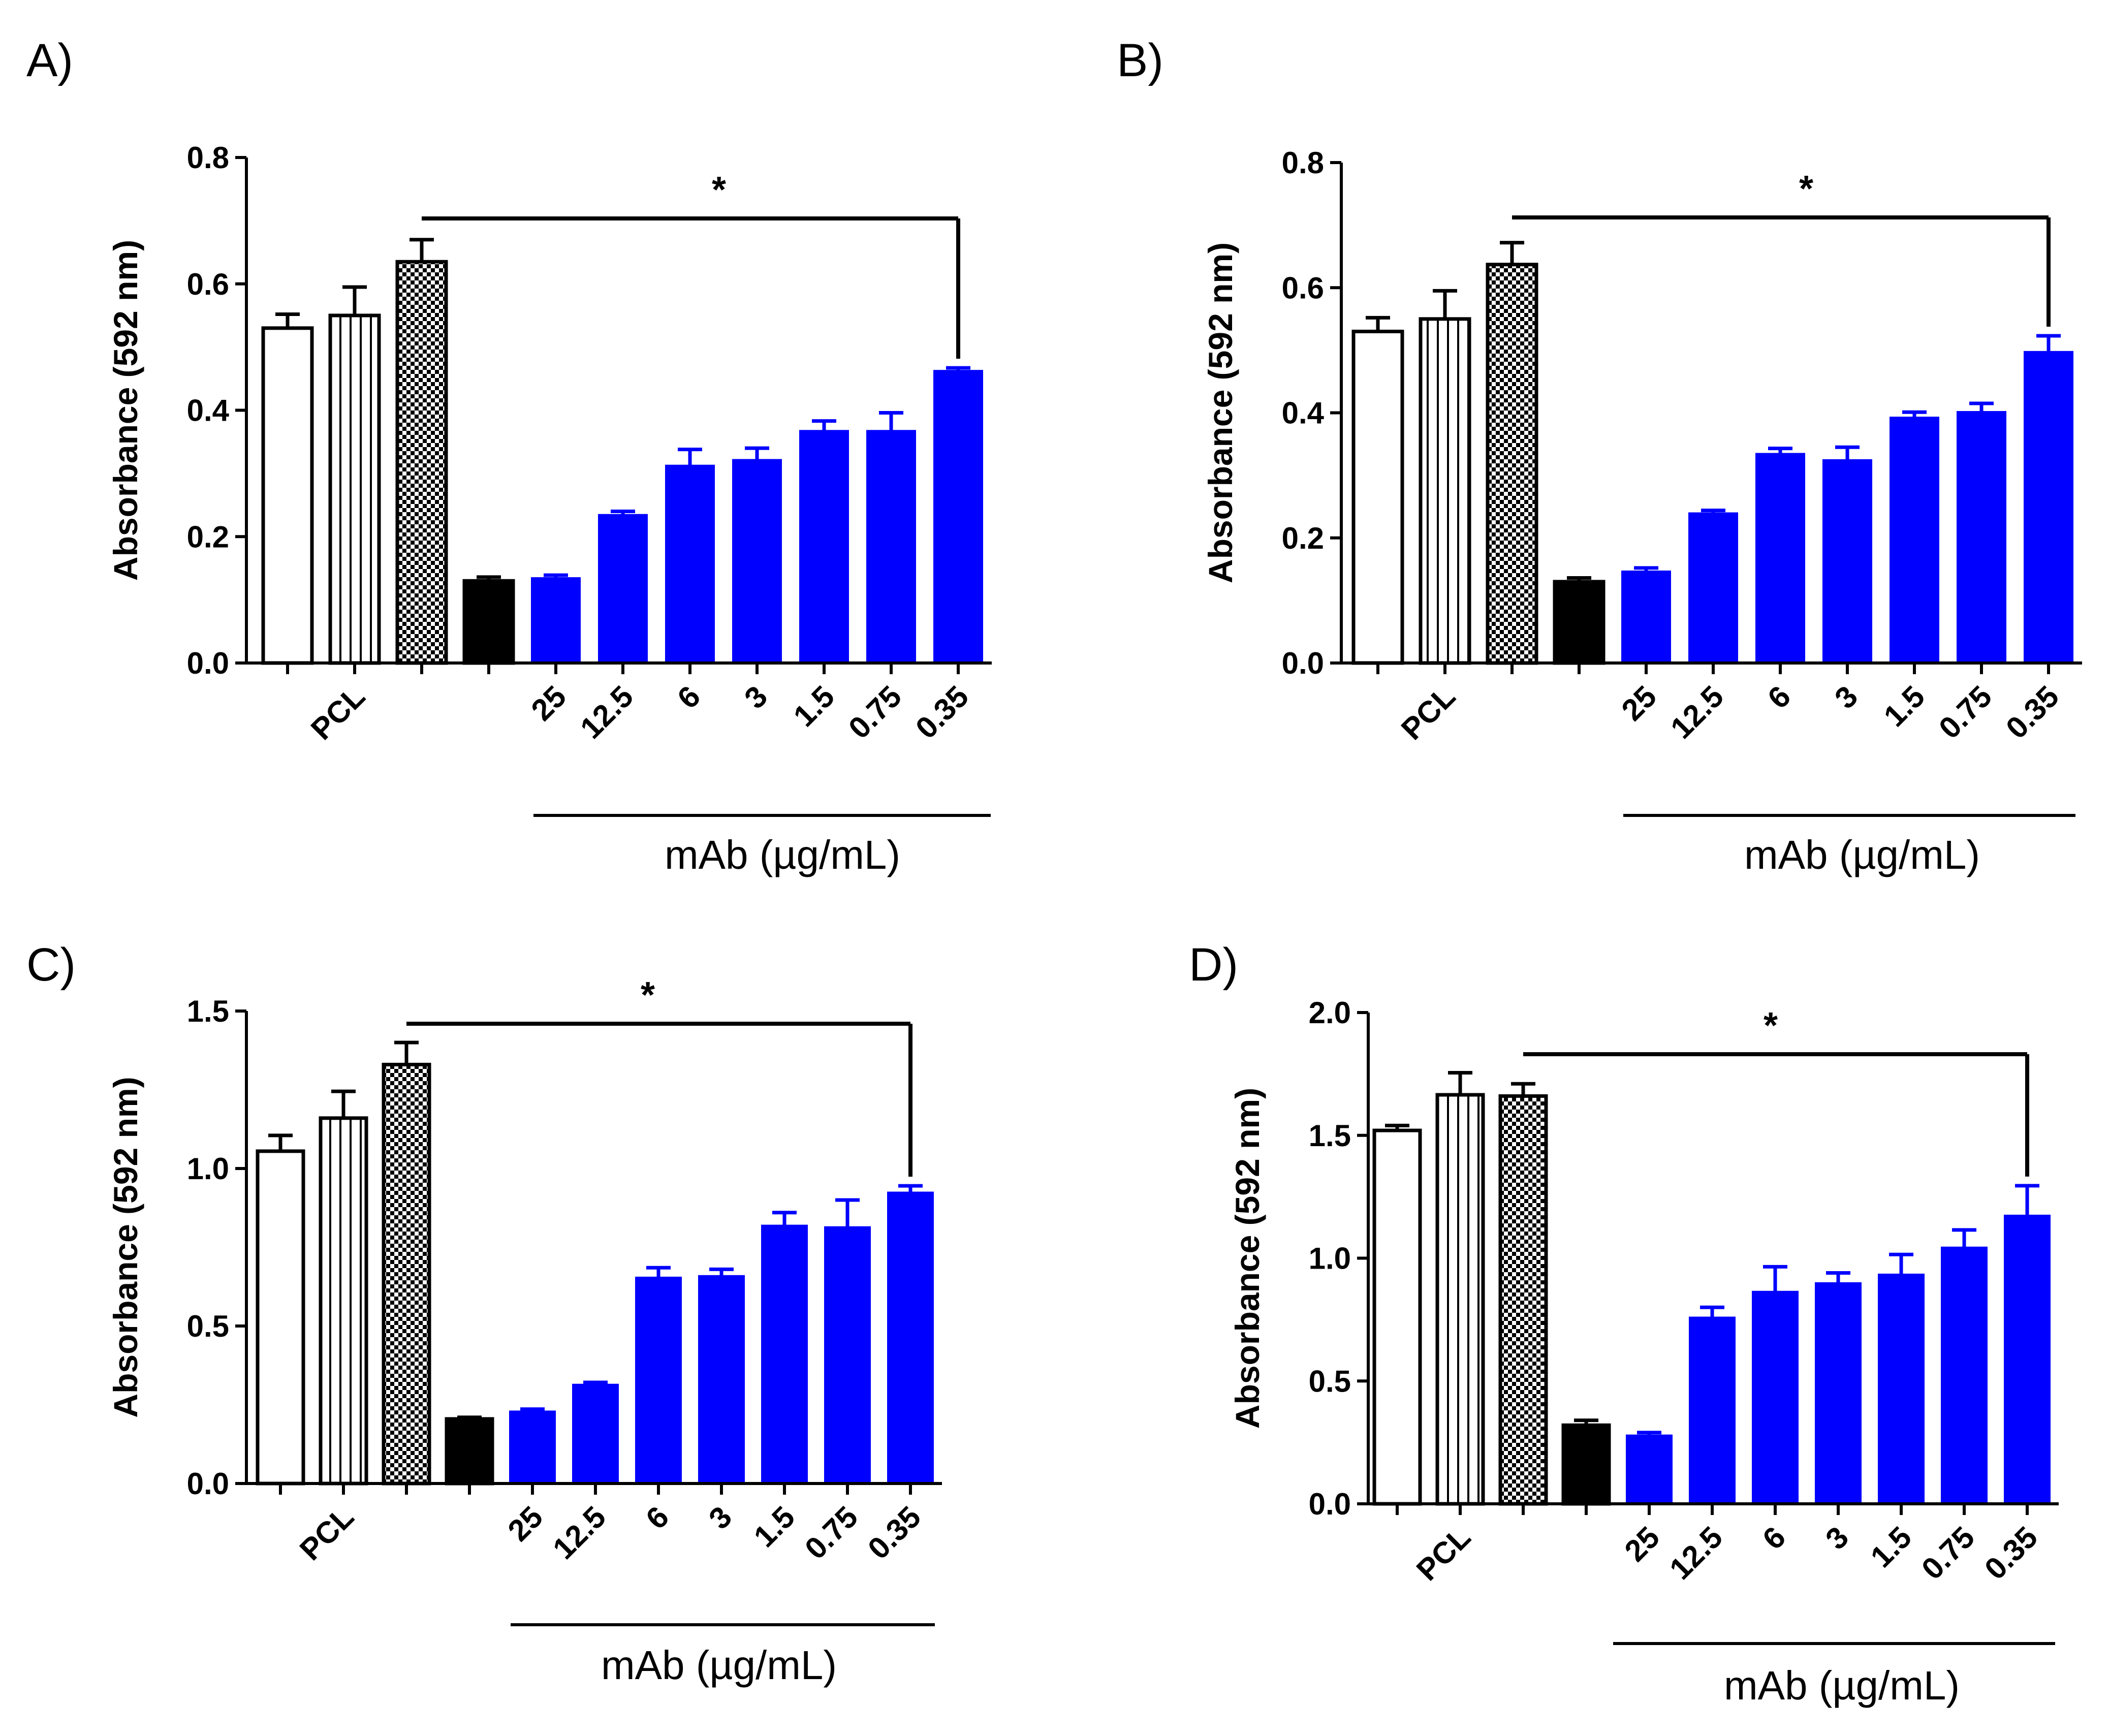 This screenshot has height=1736, width=2109. I want to click on panel-letter: D), so click(1213, 965).